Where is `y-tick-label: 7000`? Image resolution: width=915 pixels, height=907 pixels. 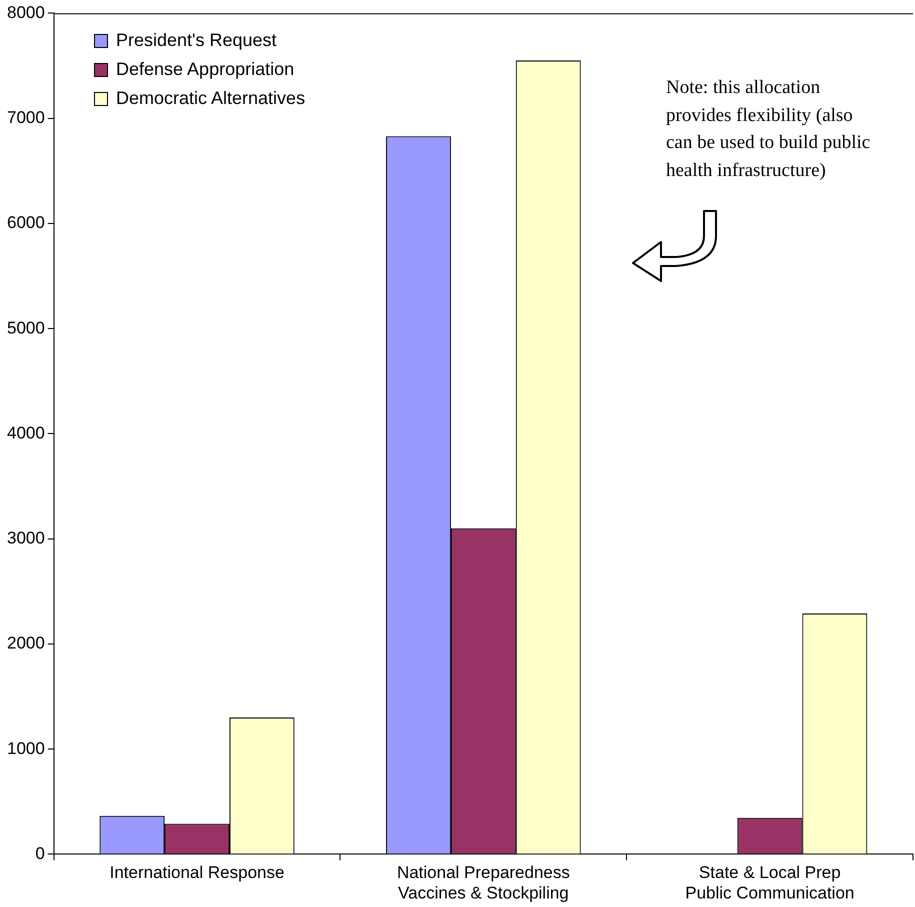 y-tick-label: 7000 is located at coordinates (25, 118).